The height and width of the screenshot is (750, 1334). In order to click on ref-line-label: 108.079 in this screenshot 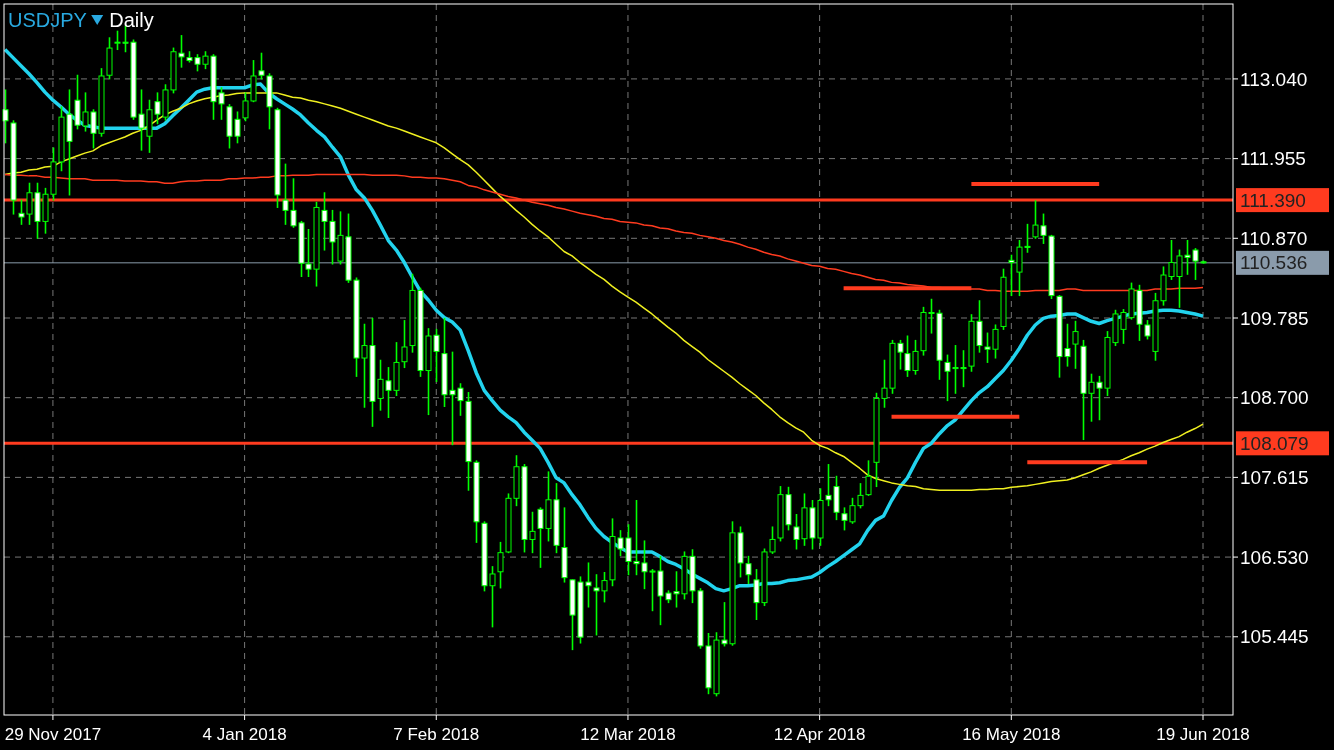, I will do `click(1274, 443)`.